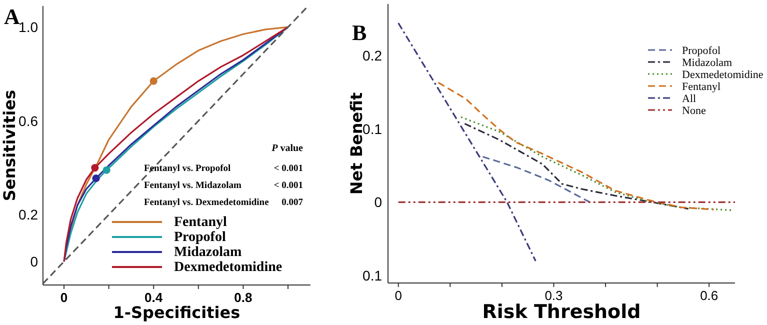 The width and height of the screenshot is (767, 325). What do you see at coordinates (12, 16) in the screenshot?
I see `chart-title: A` at bounding box center [12, 16].